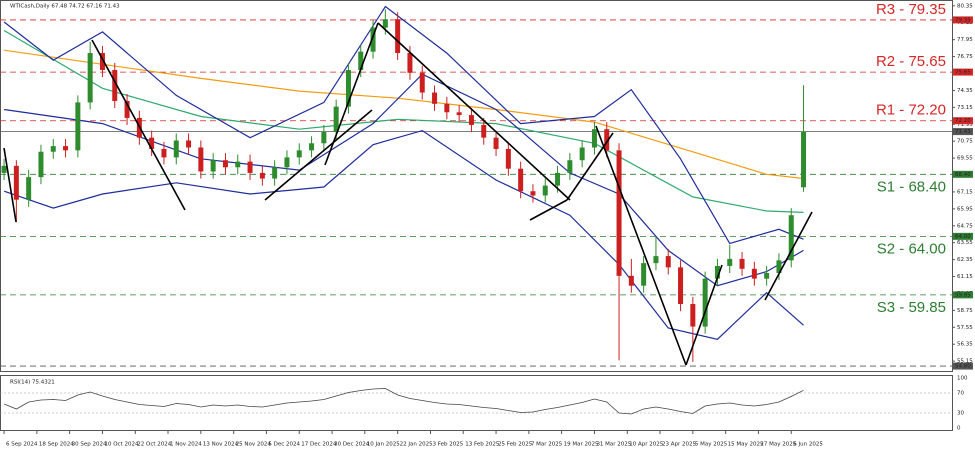  Describe the element at coordinates (965, 260) in the screenshot. I see `y-tick-label: 62.35` at that location.